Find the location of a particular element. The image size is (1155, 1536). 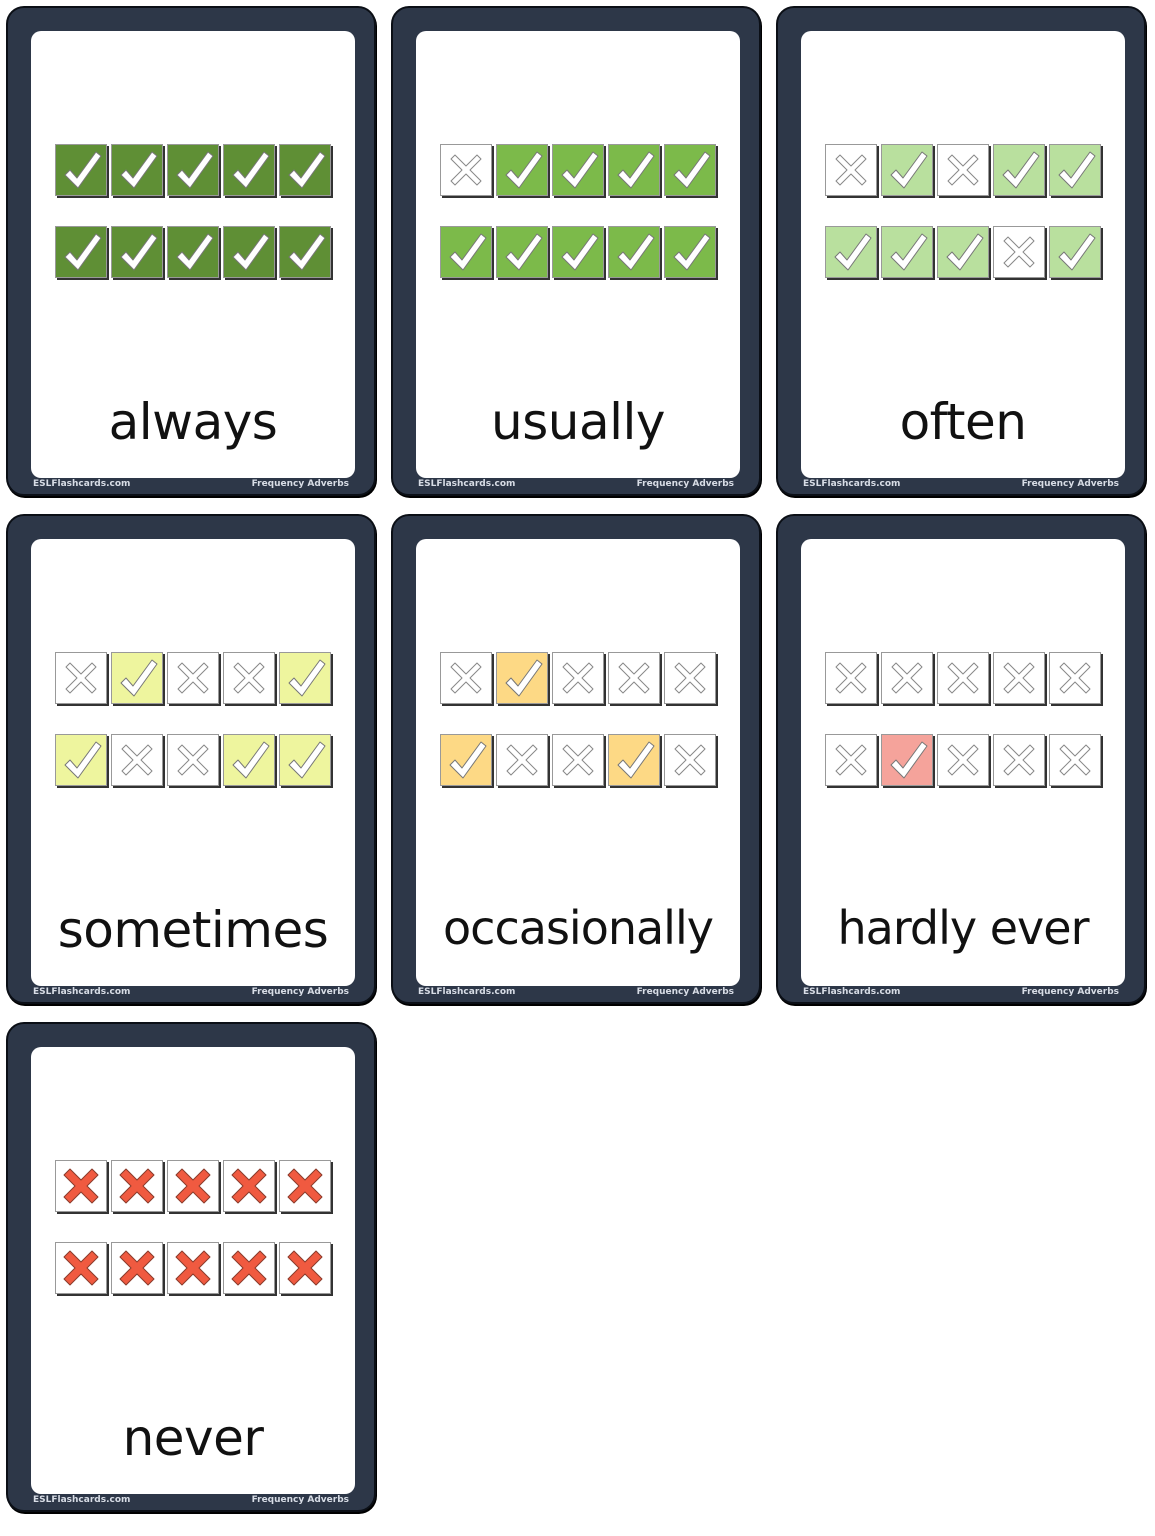

card-word: always is located at coordinates (193, 422).